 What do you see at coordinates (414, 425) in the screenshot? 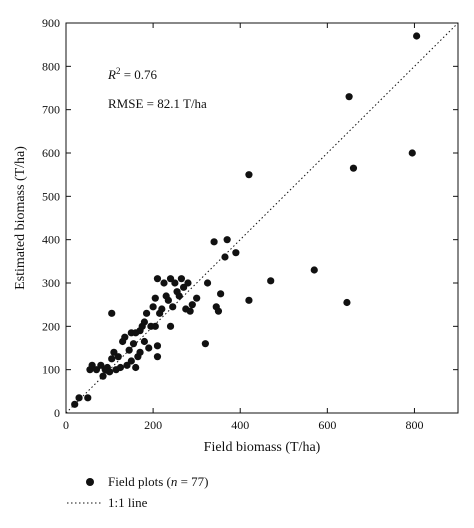
I see `x-tick-label: 800` at bounding box center [414, 425].